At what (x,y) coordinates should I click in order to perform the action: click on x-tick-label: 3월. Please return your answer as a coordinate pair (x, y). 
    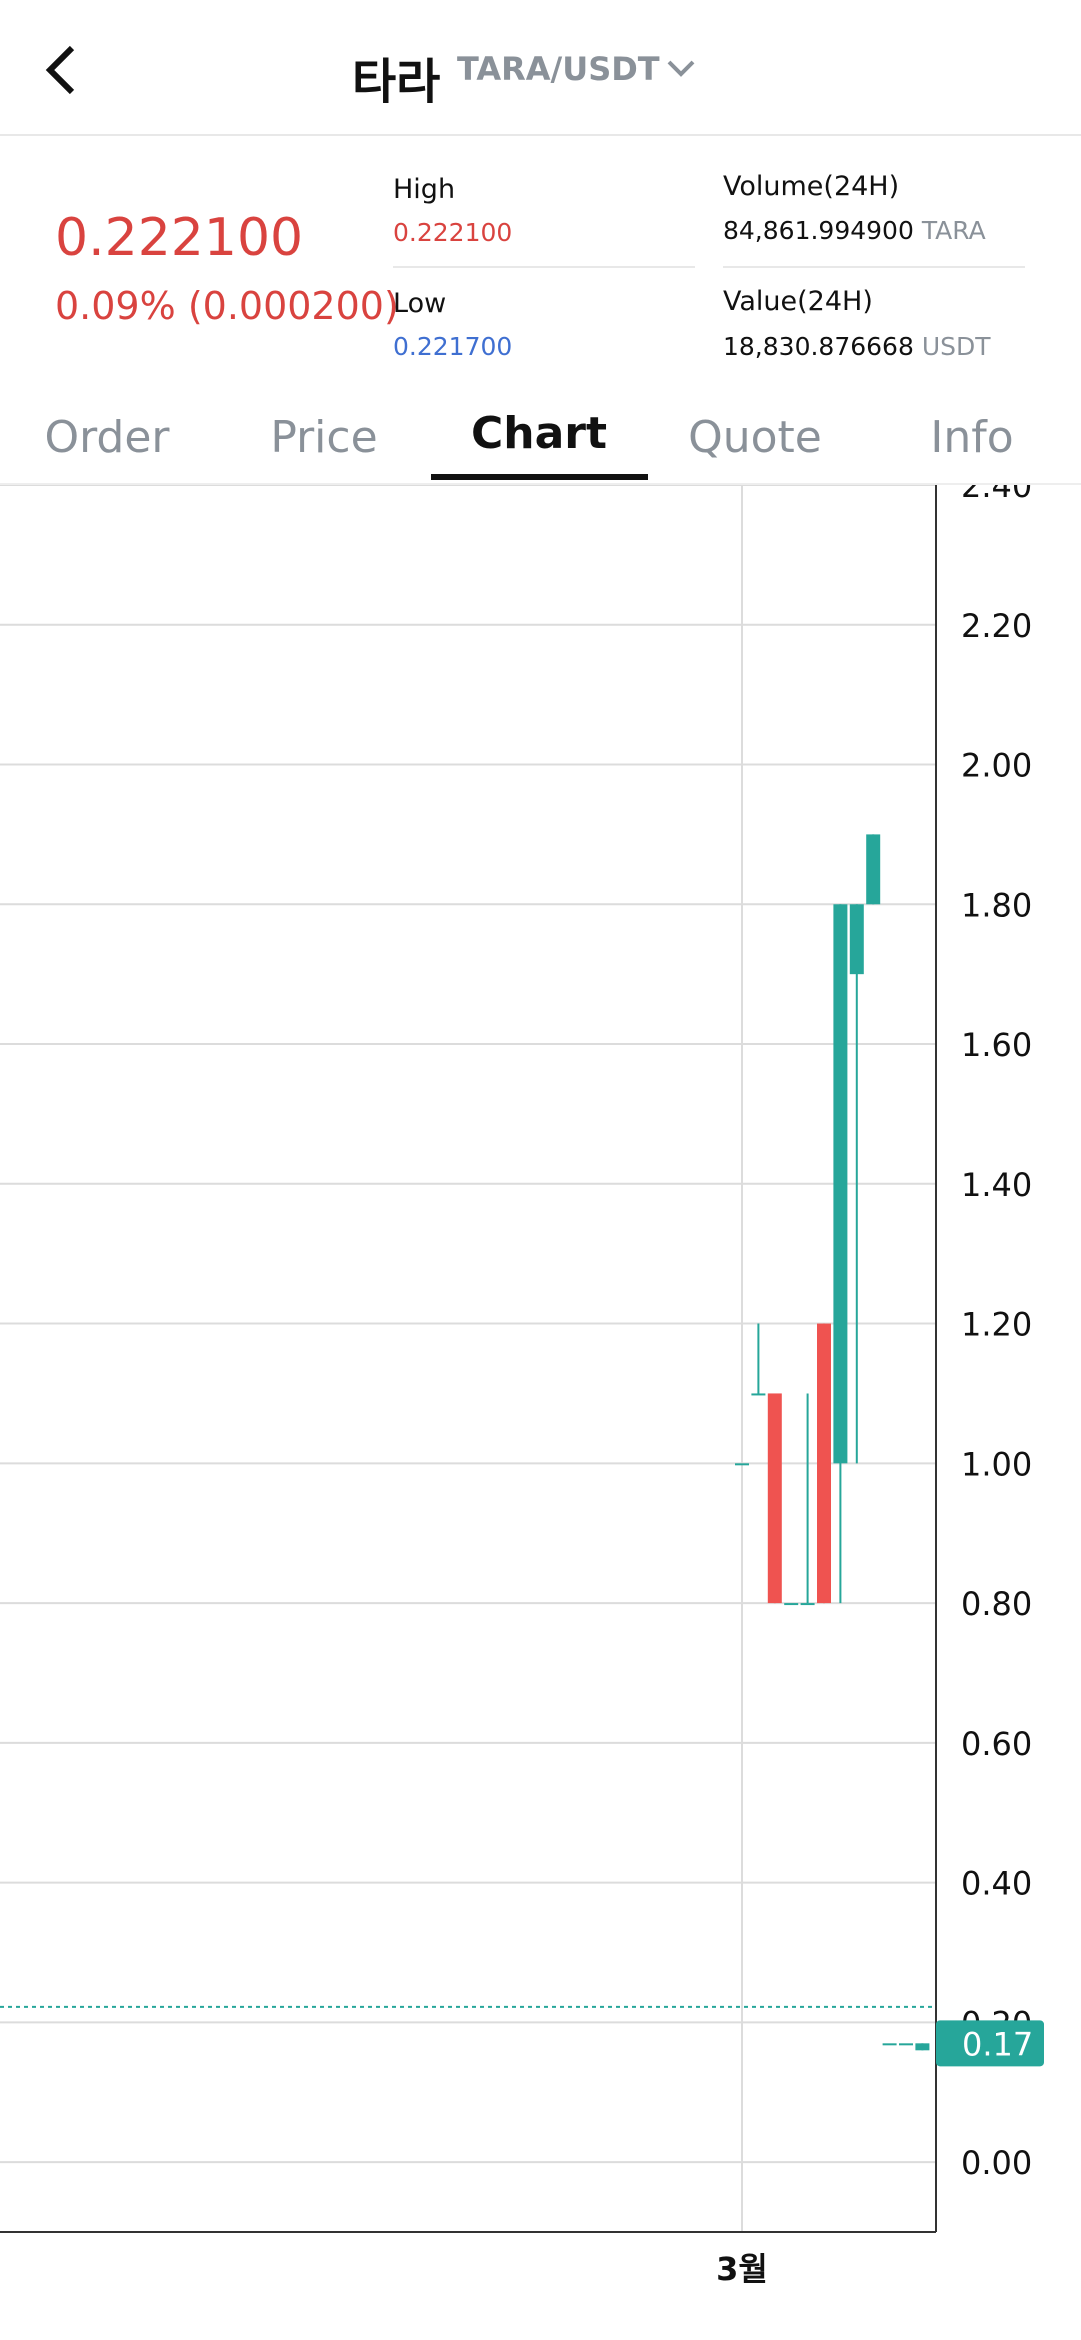
    Looking at the image, I should click on (742, 2269).